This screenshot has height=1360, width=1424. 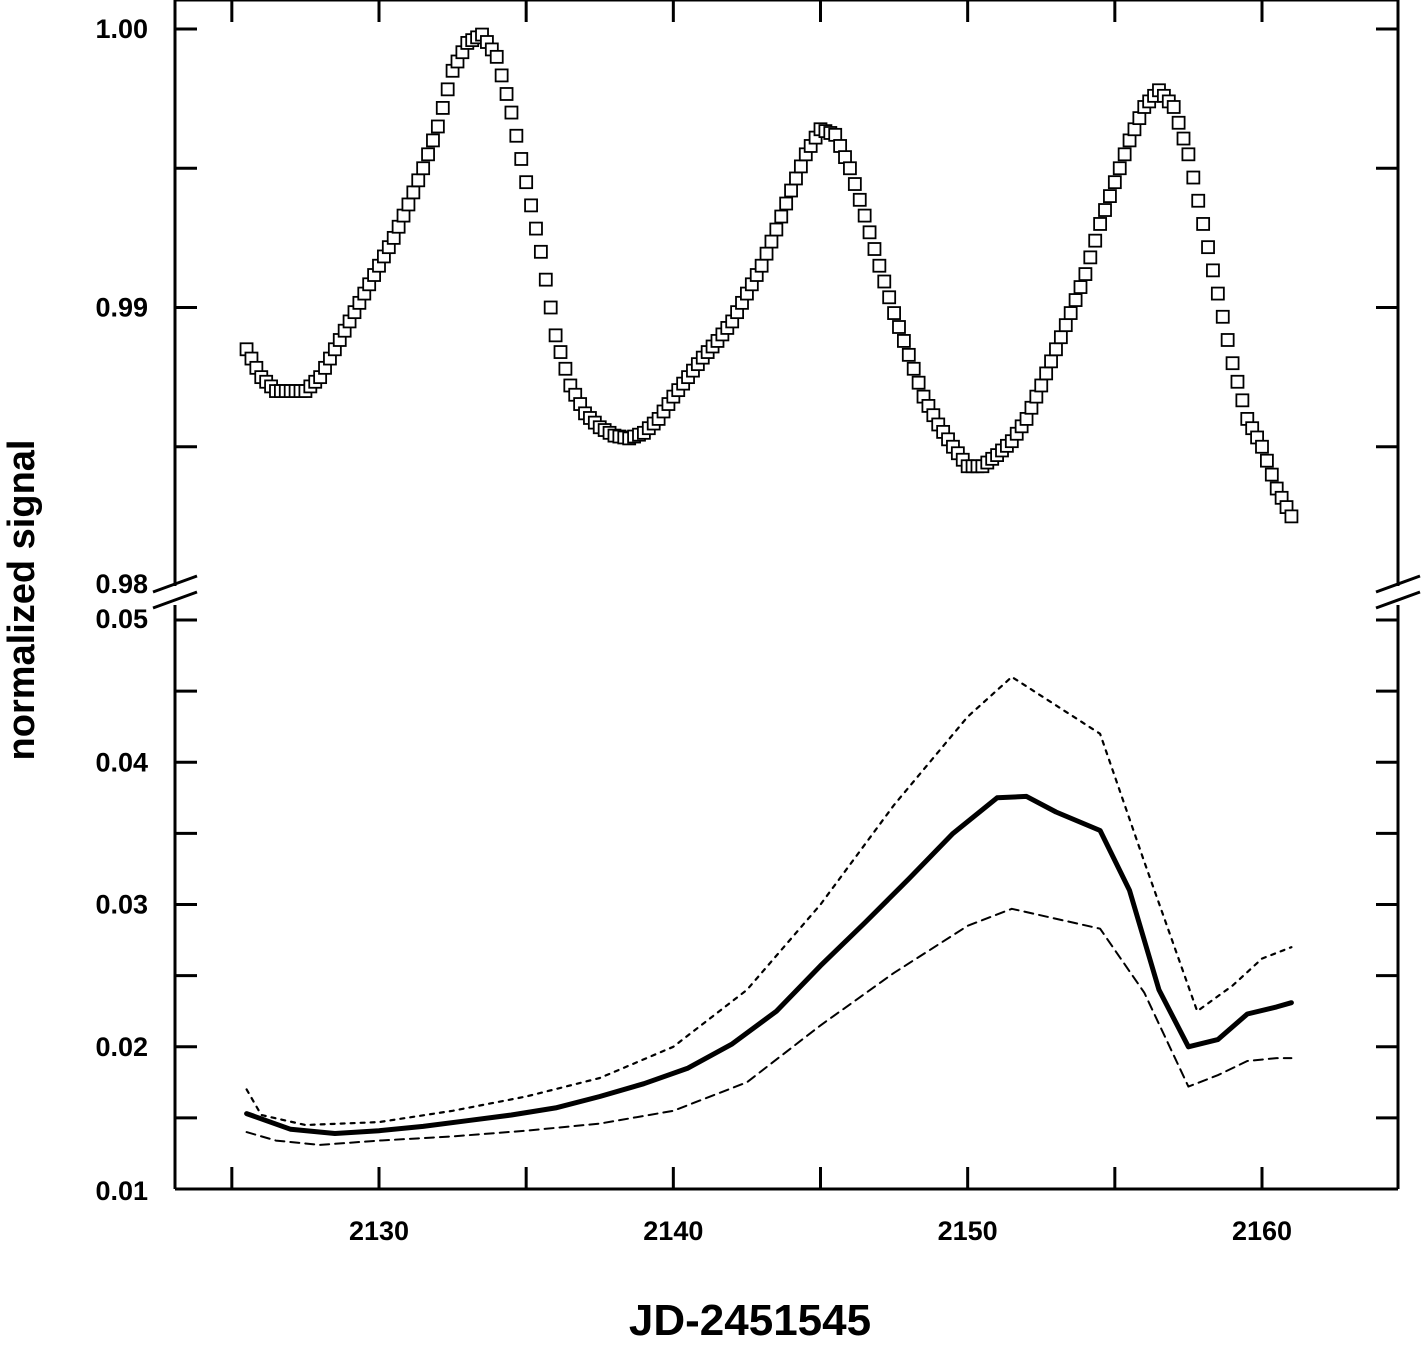 What do you see at coordinates (121, 762) in the screenshot?
I see `lower-y-tick-1-label: 0.04` at bounding box center [121, 762].